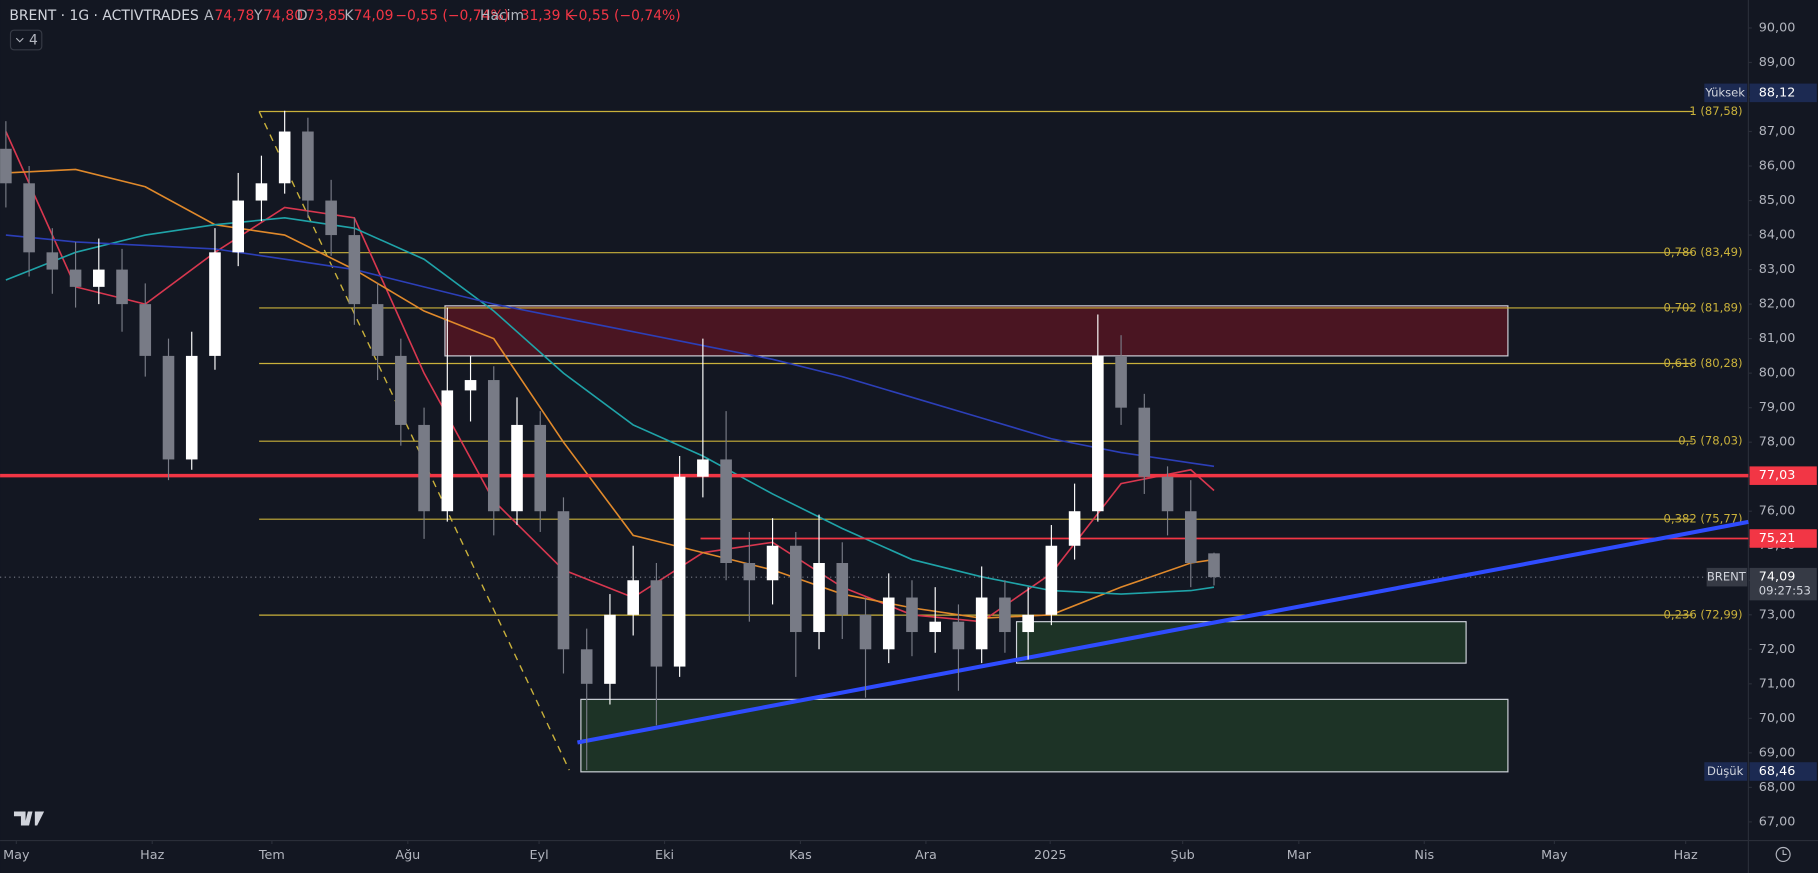 Image resolution: width=1818 pixels, height=873 pixels. What do you see at coordinates (664, 855) in the screenshot?
I see `x-tick-label: Eki` at bounding box center [664, 855].